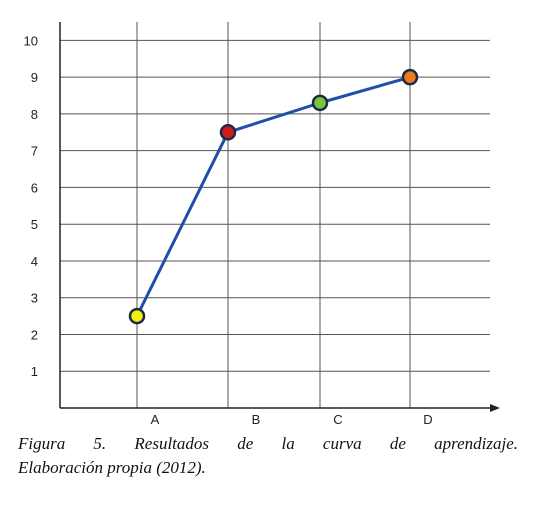  I want to click on data-point-A, so click(137, 316).